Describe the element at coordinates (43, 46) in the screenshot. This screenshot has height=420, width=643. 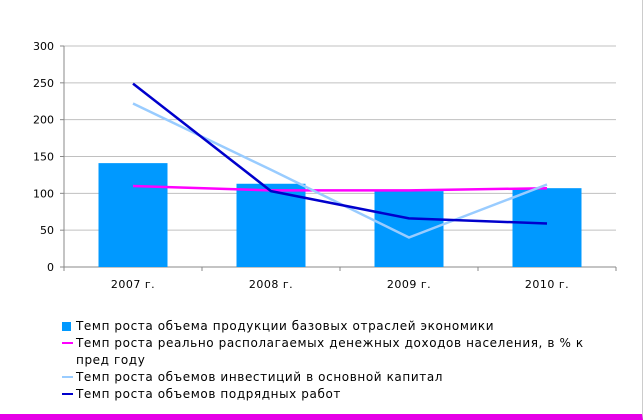
I see `y-tick-label: 300` at that location.